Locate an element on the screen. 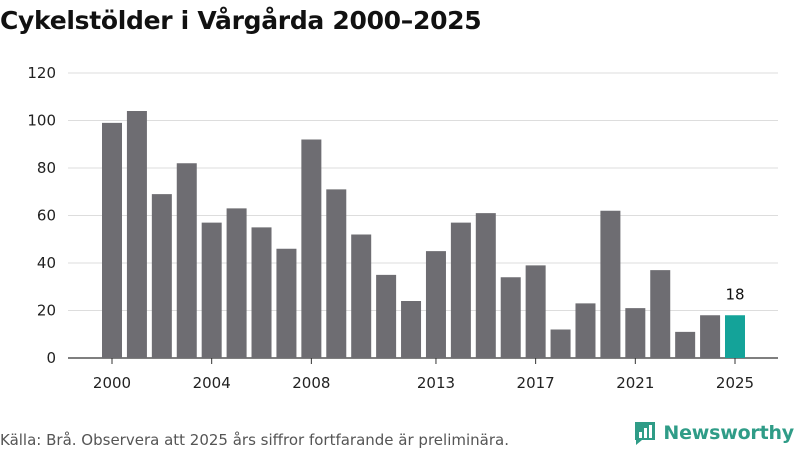 The width and height of the screenshot is (800, 450). y-tick-label: 0 is located at coordinates (51, 358).